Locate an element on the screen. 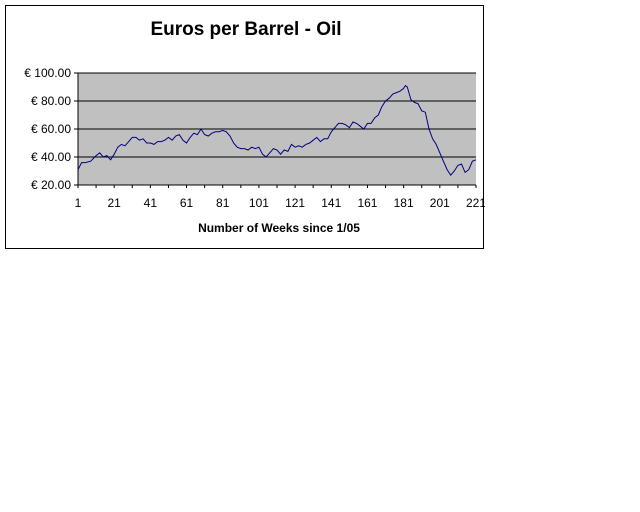 Image resolution: width=640 pixels, height=512 pixels. grid-layer is located at coordinates (277, 115).